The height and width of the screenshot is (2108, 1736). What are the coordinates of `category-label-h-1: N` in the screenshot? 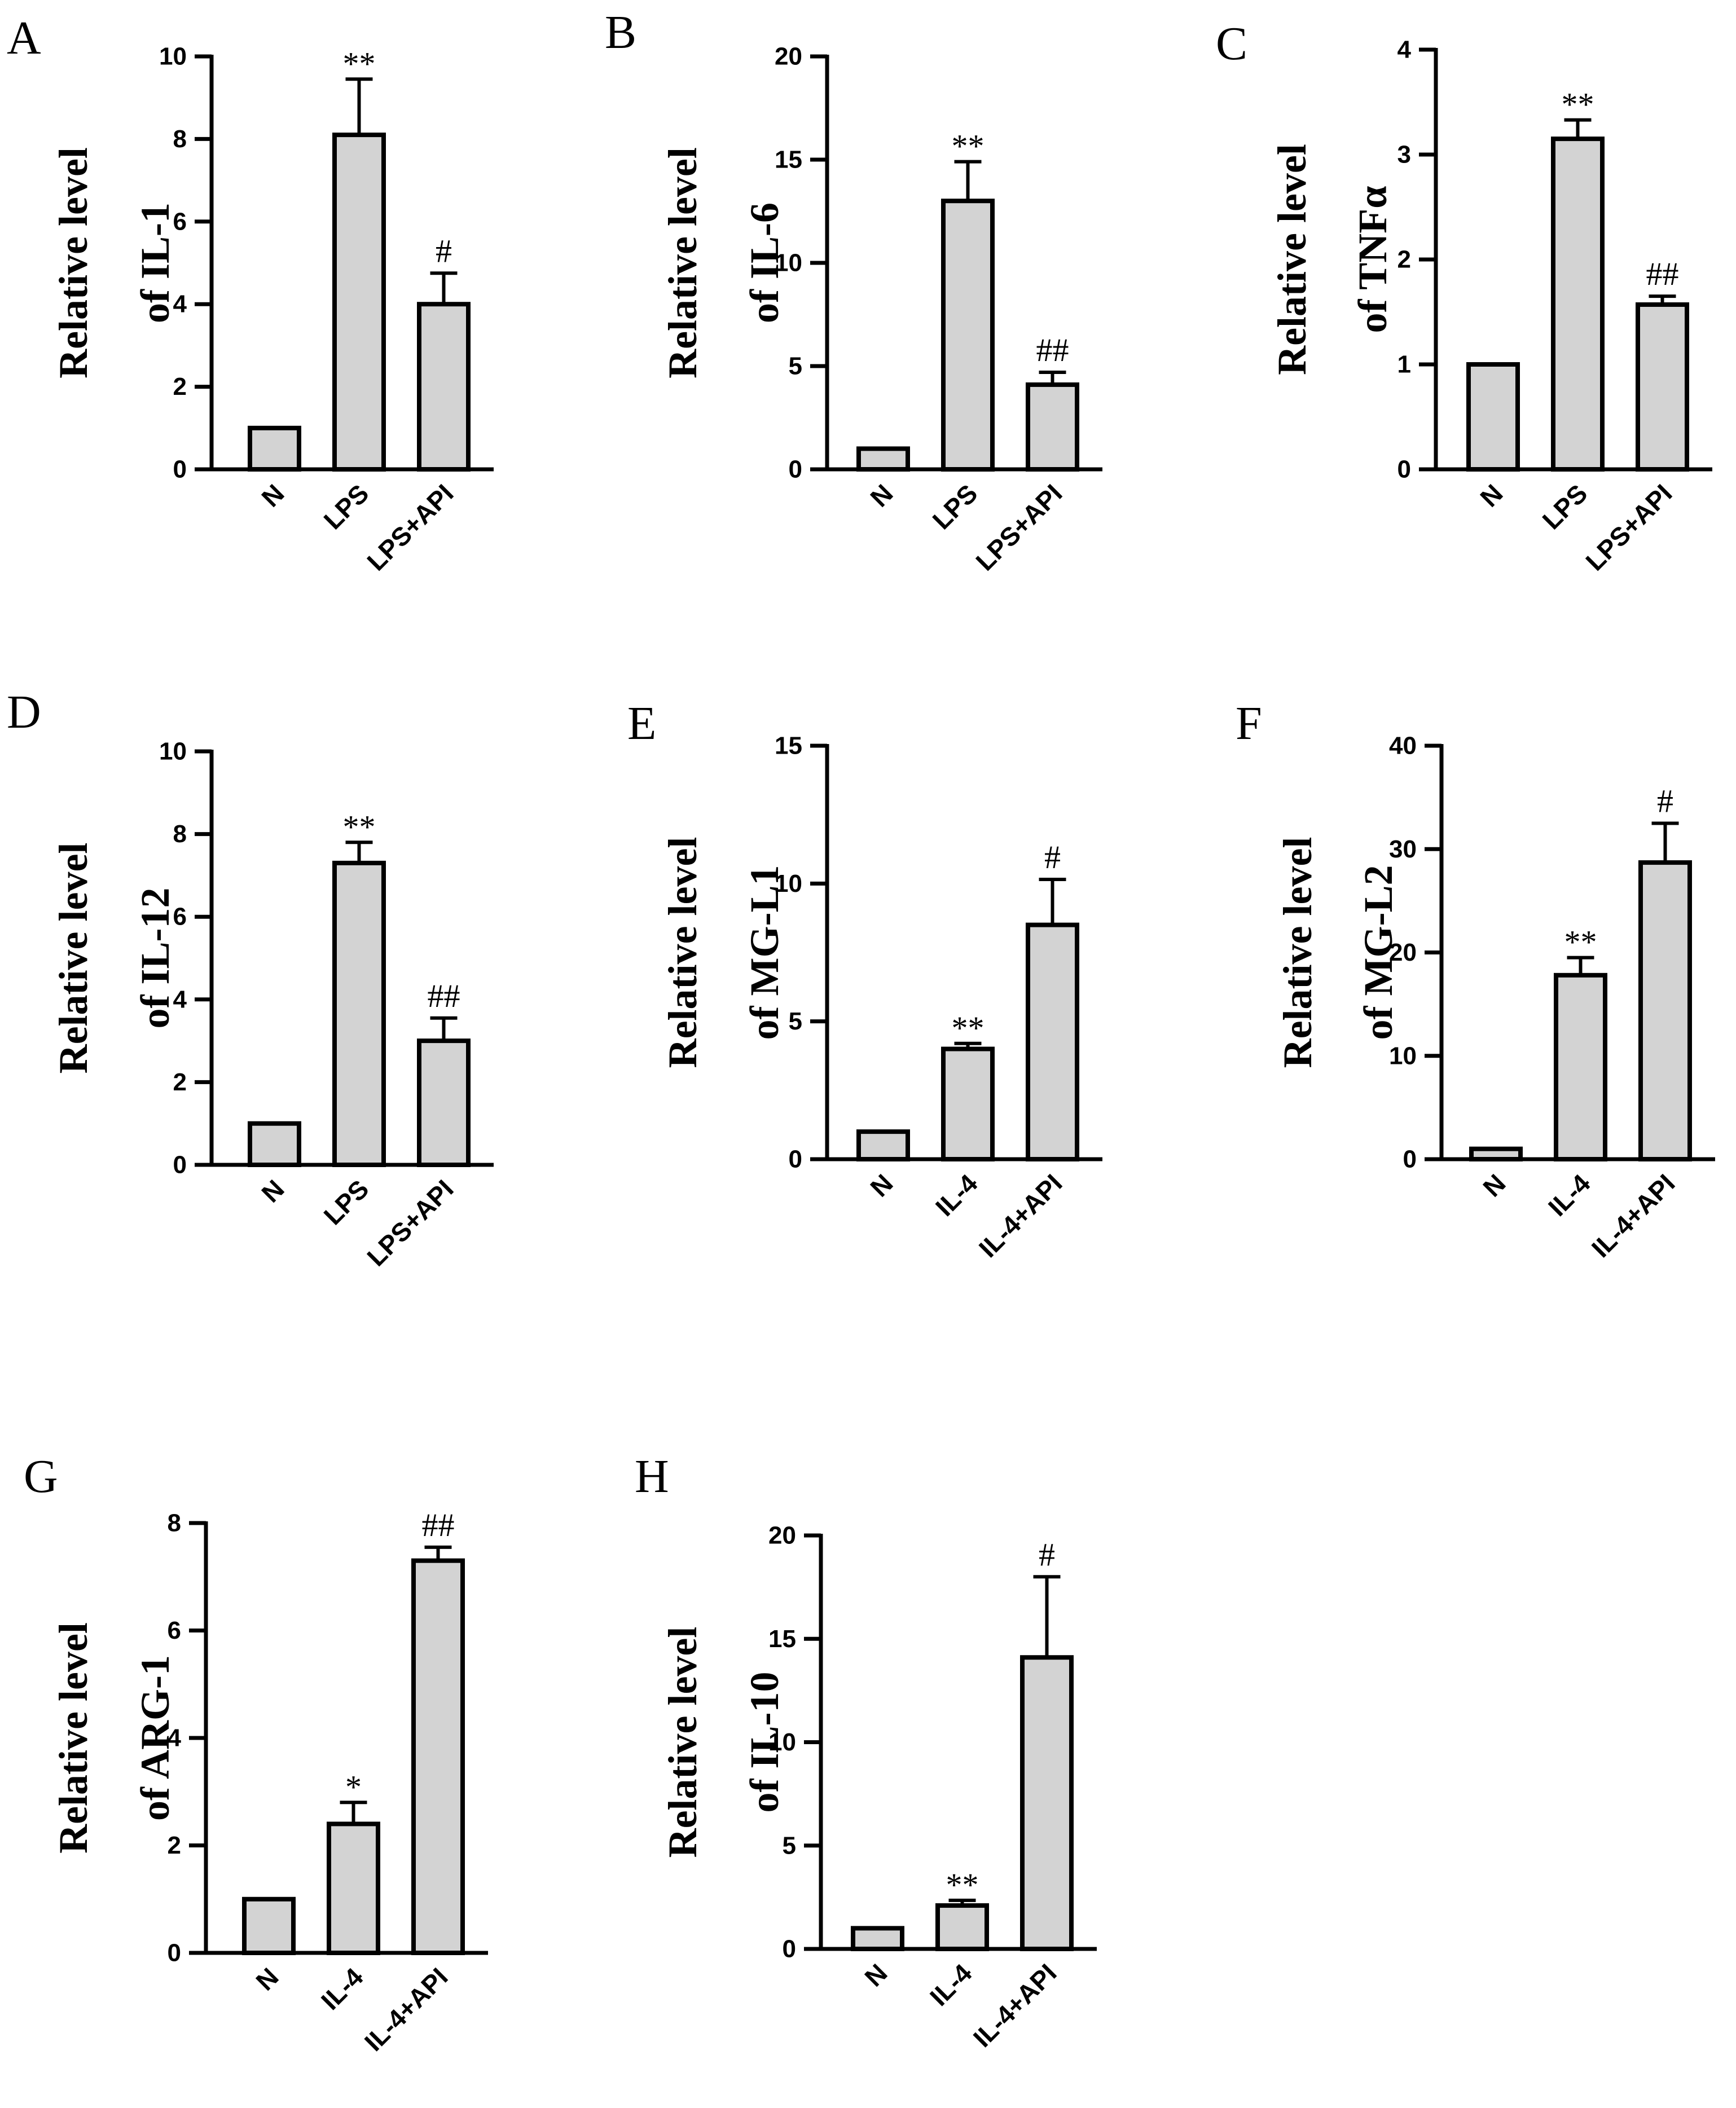 It's located at (876, 1975).